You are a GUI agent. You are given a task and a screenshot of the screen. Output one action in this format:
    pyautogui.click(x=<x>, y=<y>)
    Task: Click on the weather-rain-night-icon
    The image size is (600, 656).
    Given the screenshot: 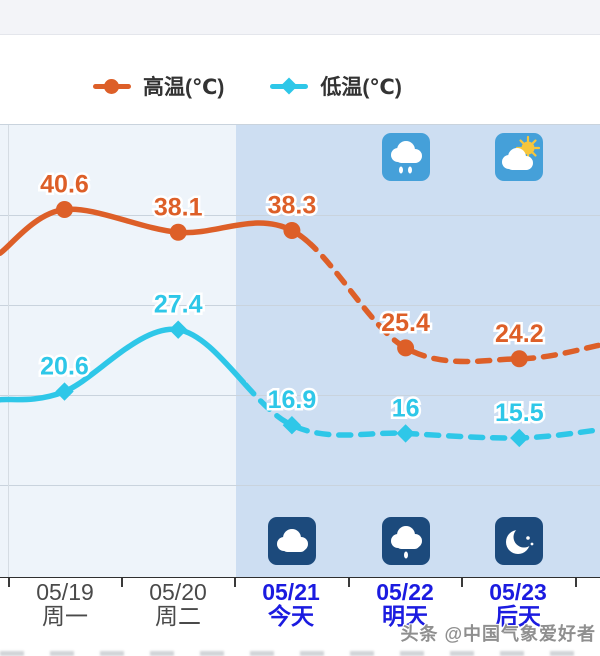 What is the action you would take?
    pyautogui.click(x=406, y=541)
    